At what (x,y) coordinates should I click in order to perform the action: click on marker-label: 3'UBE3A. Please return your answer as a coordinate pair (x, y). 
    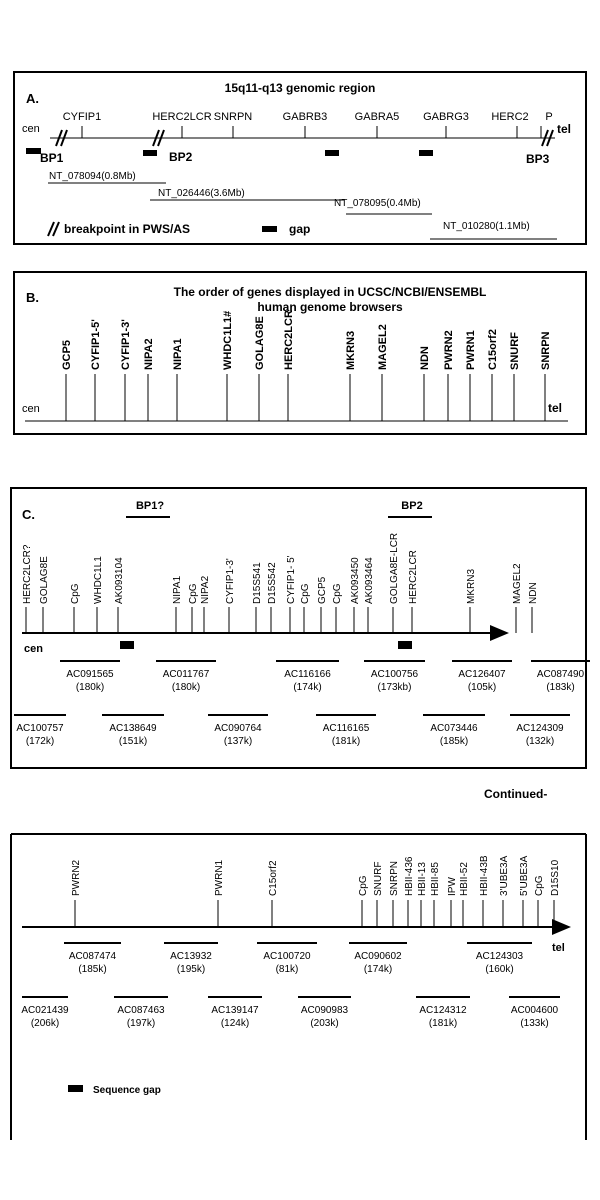
    Looking at the image, I should click on (504, 875).